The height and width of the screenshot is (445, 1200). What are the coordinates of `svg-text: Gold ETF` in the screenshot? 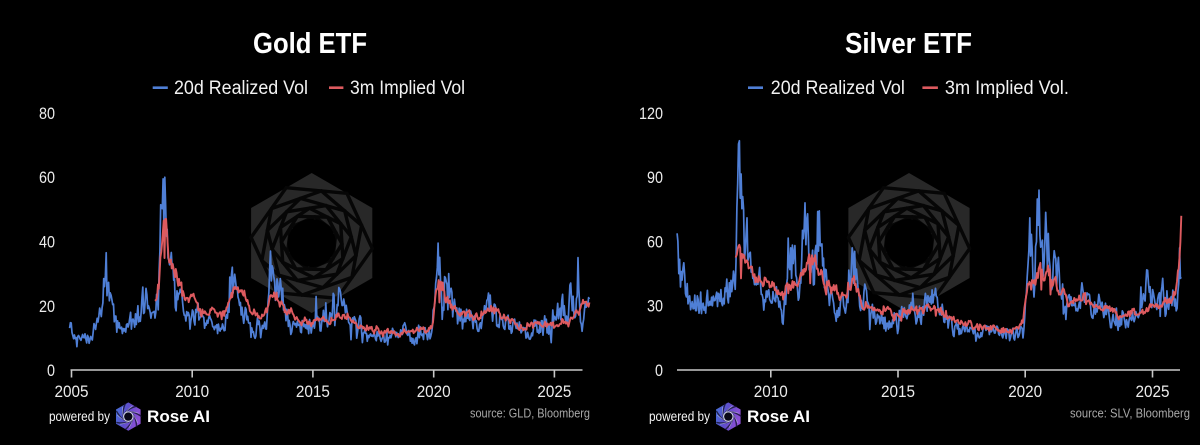 It's located at (310, 44).